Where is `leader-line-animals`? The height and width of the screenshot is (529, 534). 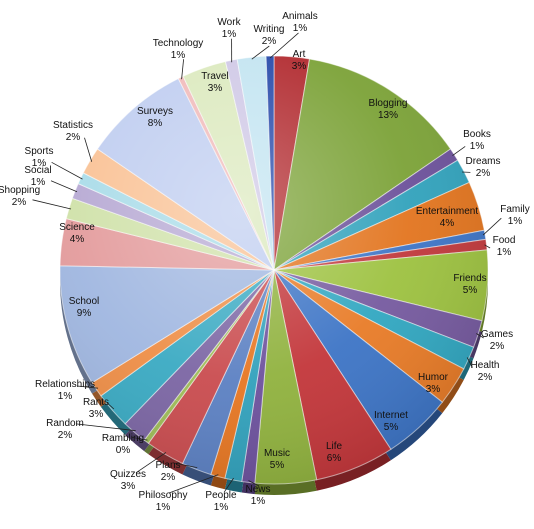 leader-line-animals is located at coordinates (284, 45).